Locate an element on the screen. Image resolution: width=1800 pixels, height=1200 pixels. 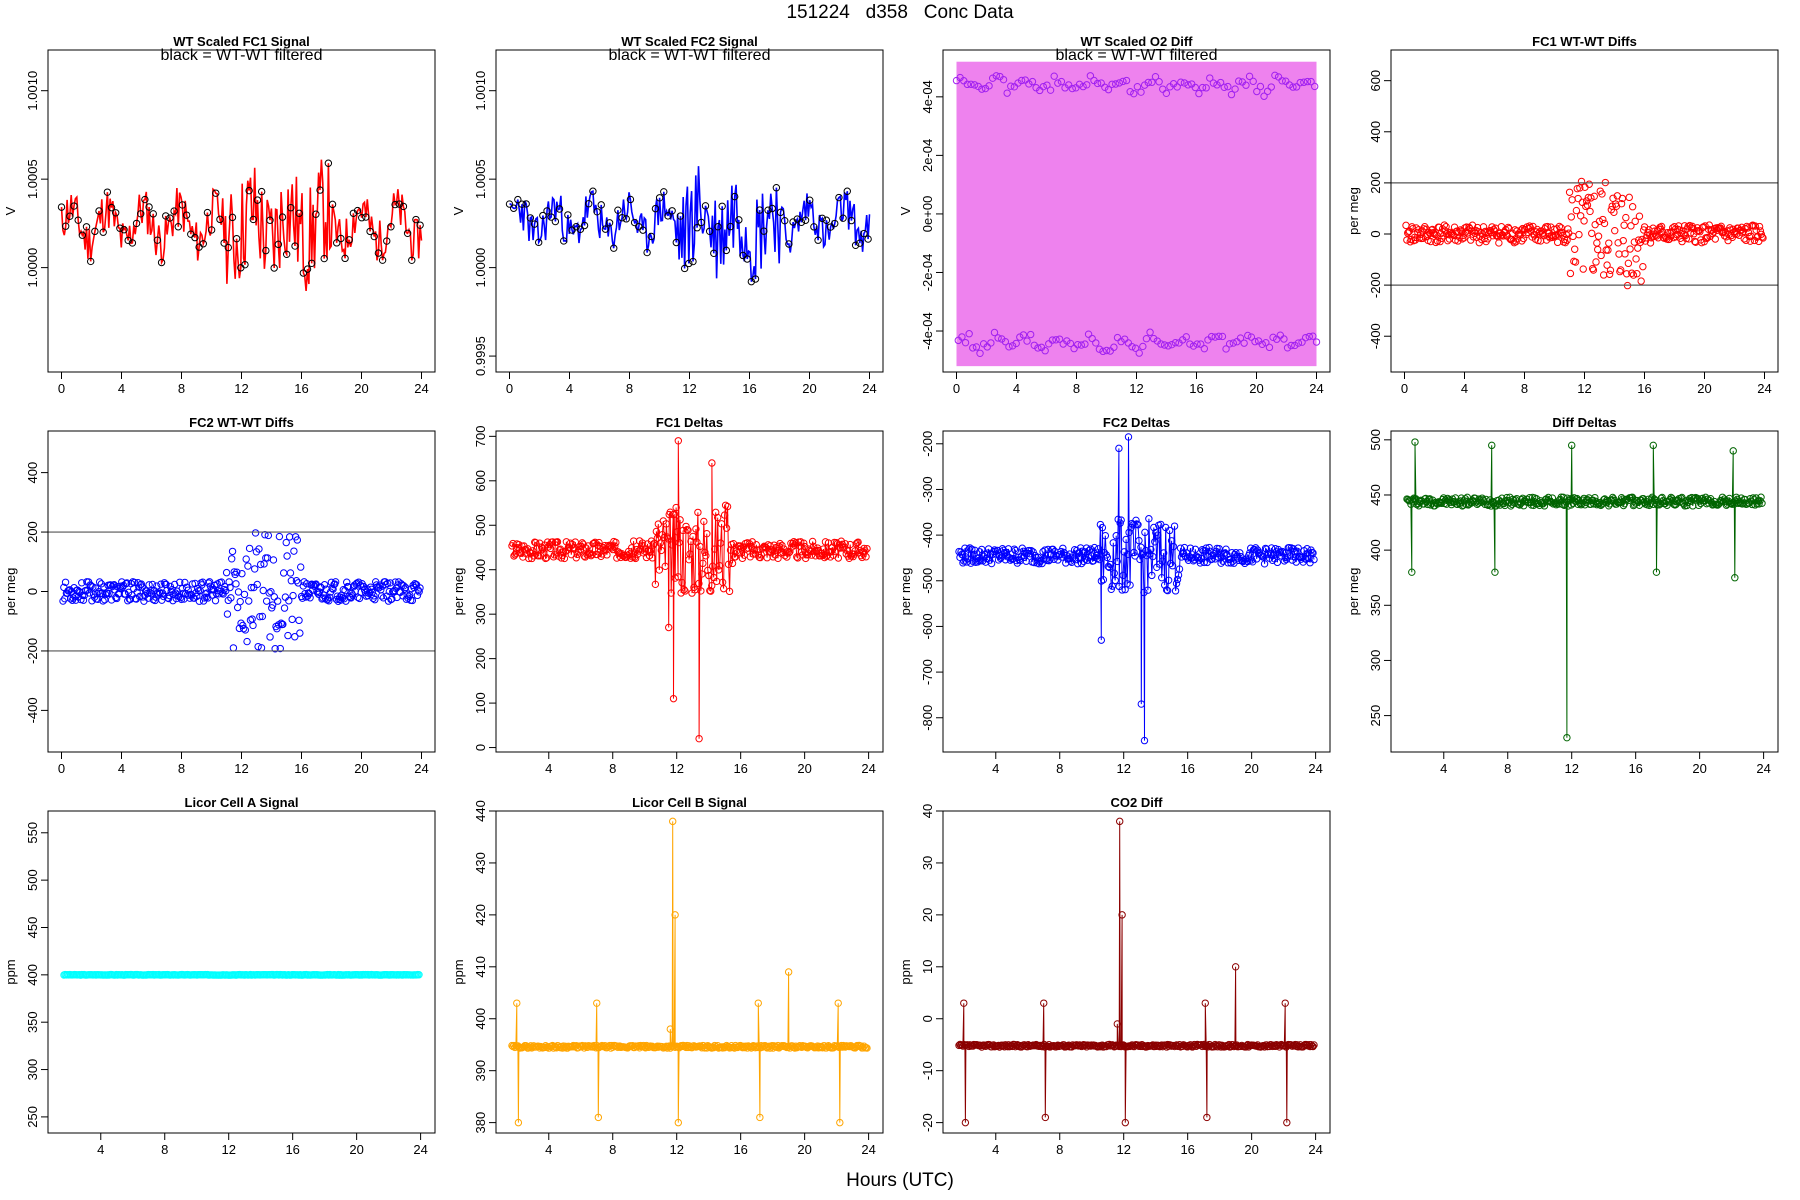
y-tick-label: -600 is located at coordinates (927, 626).